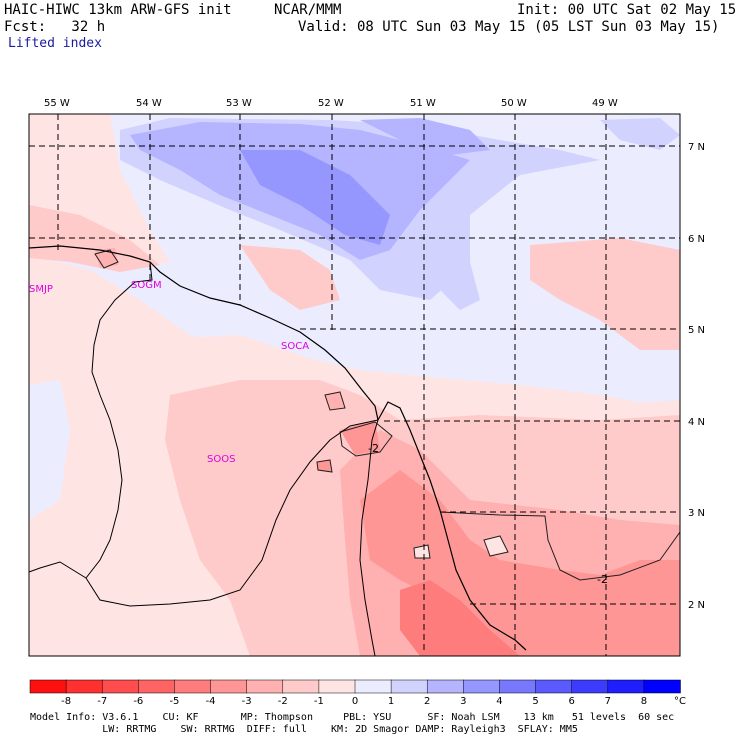 The image size is (740, 740). Describe the element at coordinates (463, 701) in the screenshot. I see `colorbar-tick-label: 3` at that location.